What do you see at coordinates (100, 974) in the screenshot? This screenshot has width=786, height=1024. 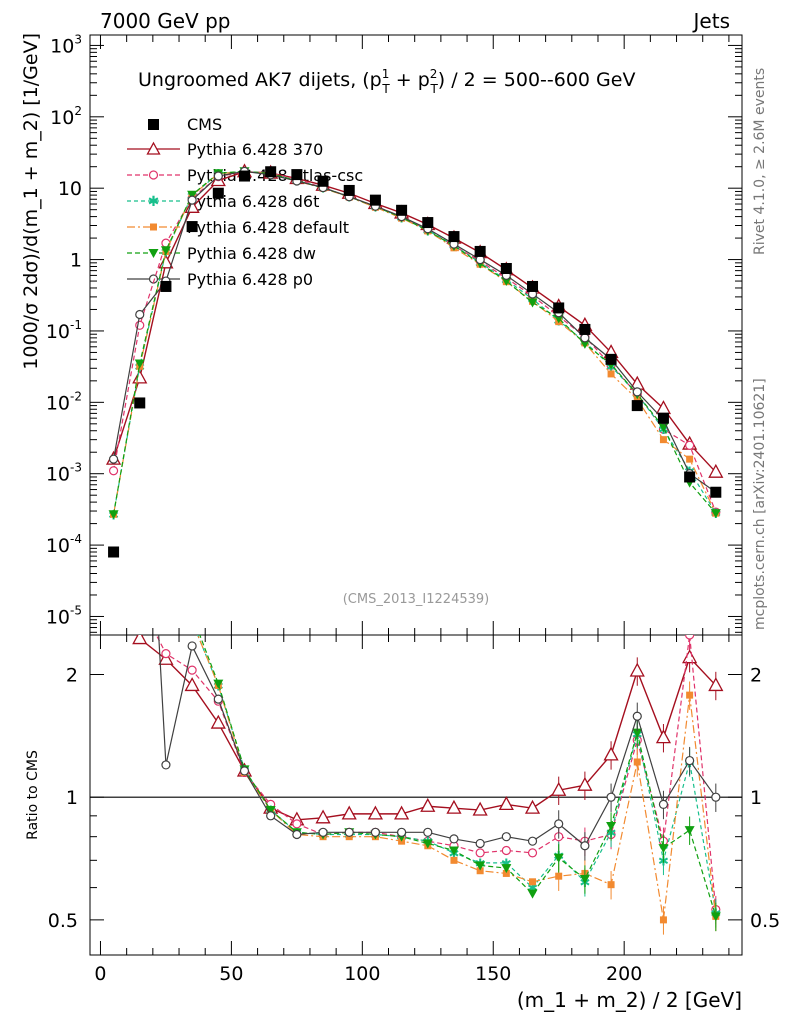 I see `x-tick-label: 0` at bounding box center [100, 974].